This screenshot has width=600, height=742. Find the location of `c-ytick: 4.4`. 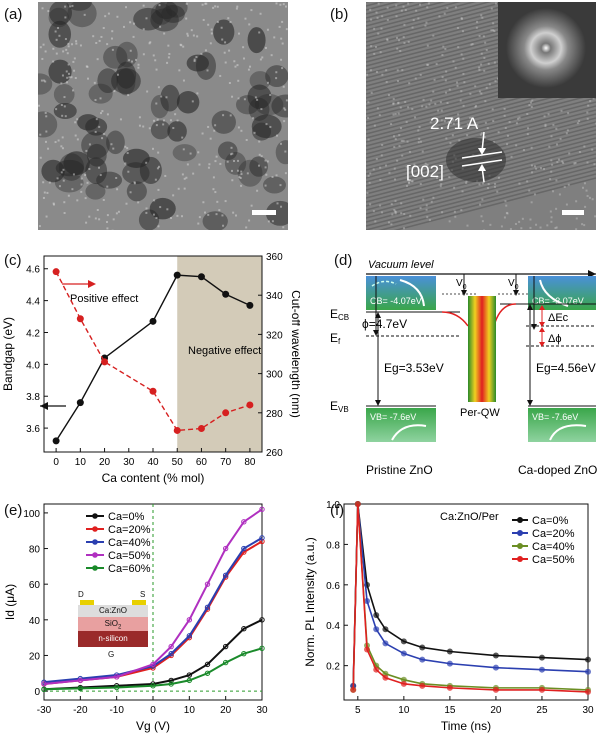

c-ytick: 4.4 is located at coordinates (33, 302).